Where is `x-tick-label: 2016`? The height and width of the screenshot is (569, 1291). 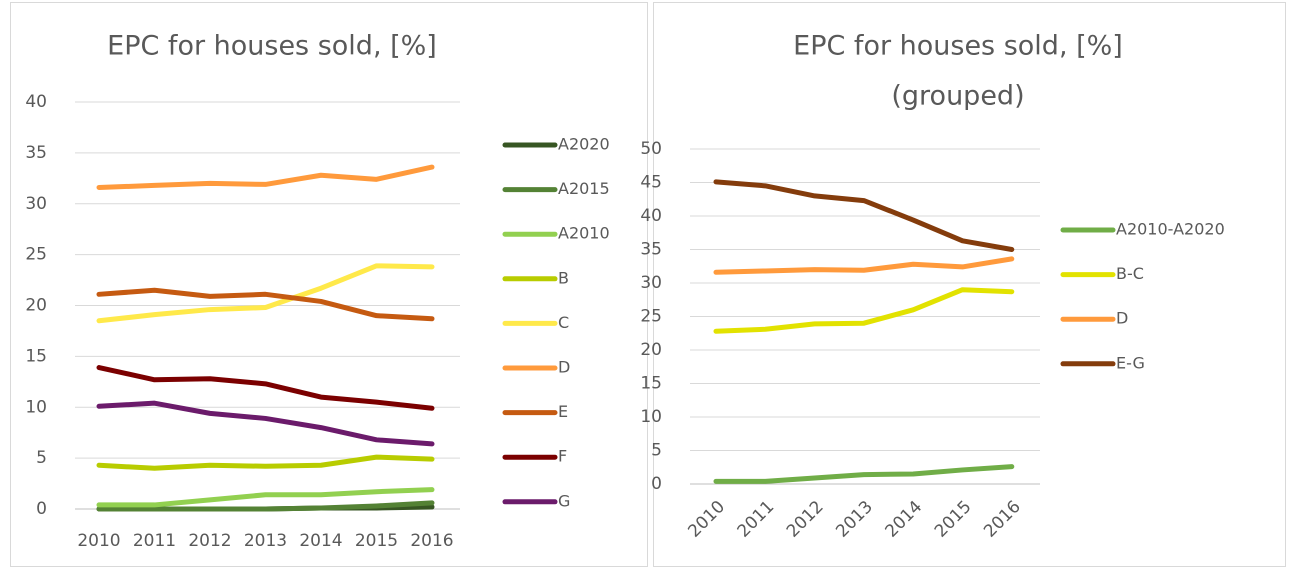
x-tick-label: 2016 is located at coordinates (431, 541).